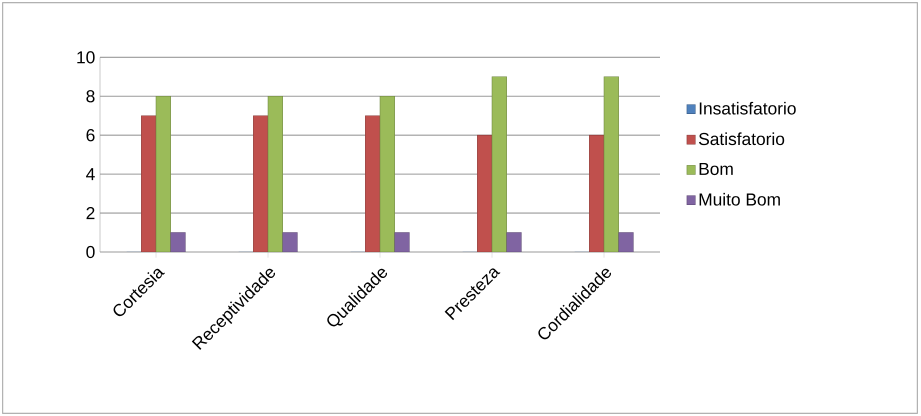 The height and width of the screenshot is (416, 921). Describe the element at coordinates (90, 213) in the screenshot. I see `y-tick-label: 2` at that location.